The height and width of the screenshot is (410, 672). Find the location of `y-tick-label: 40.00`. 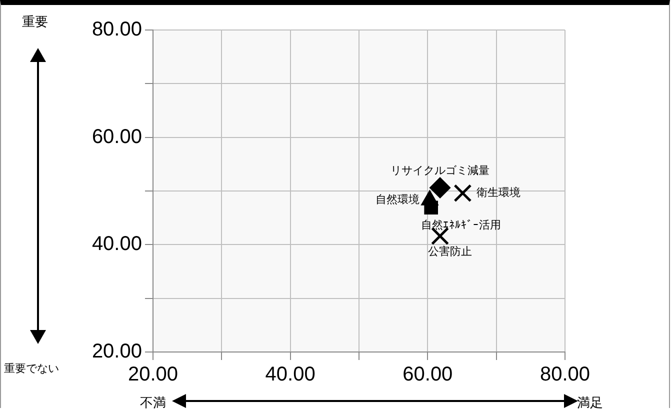

y-tick-label: 40.00 is located at coordinates (117, 244).